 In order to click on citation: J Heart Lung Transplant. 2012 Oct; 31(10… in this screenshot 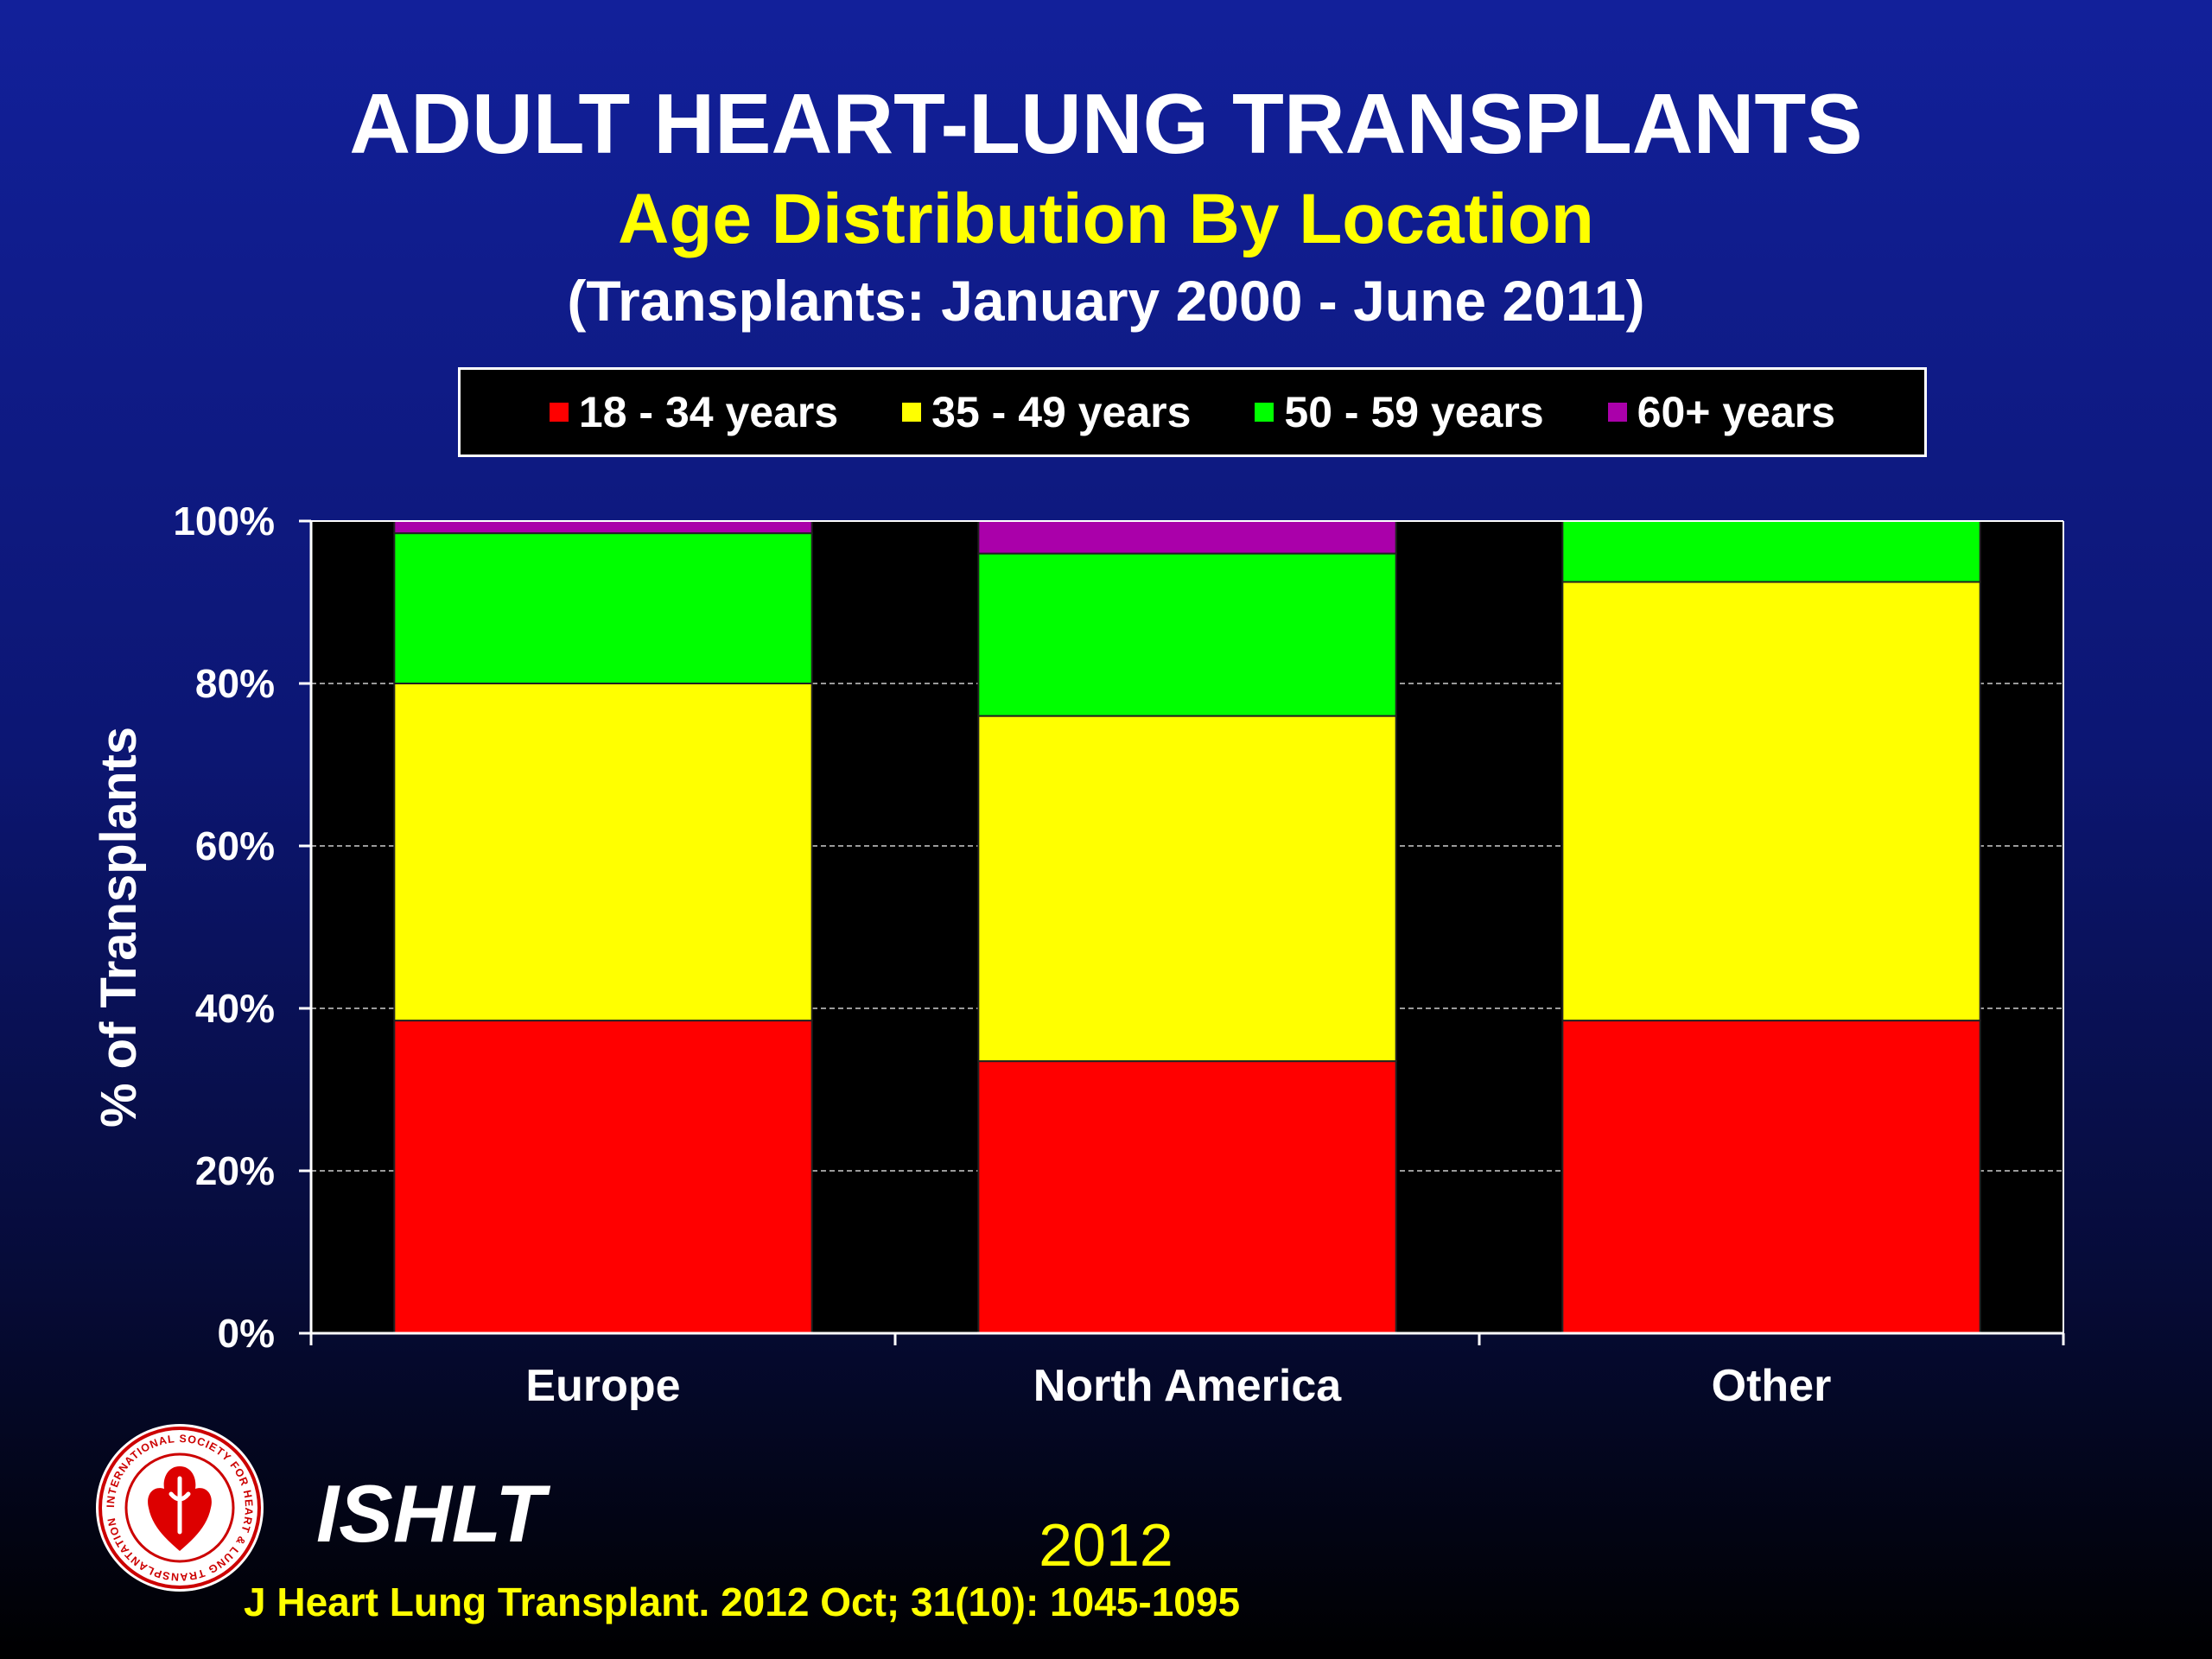, I will do `click(742, 1602)`.